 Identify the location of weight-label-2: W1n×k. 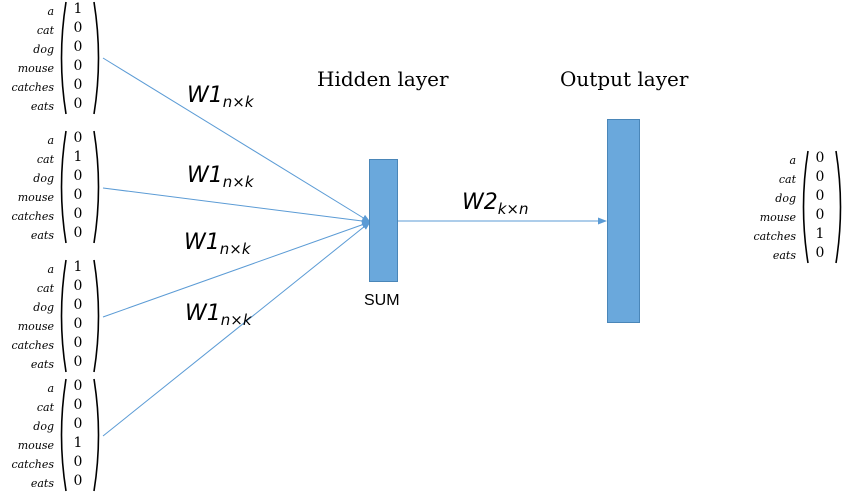
(220, 177).